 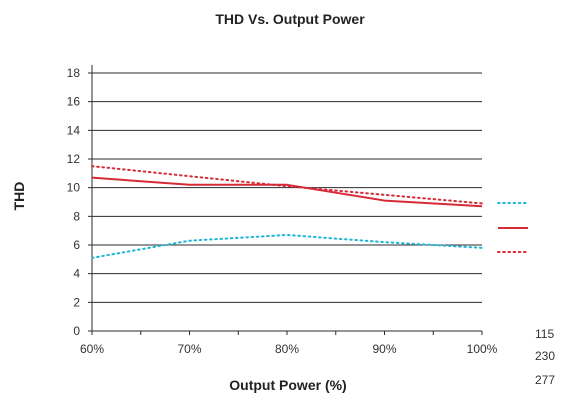 What do you see at coordinates (545, 356) in the screenshot?
I see `legend-label-230: 230` at bounding box center [545, 356].